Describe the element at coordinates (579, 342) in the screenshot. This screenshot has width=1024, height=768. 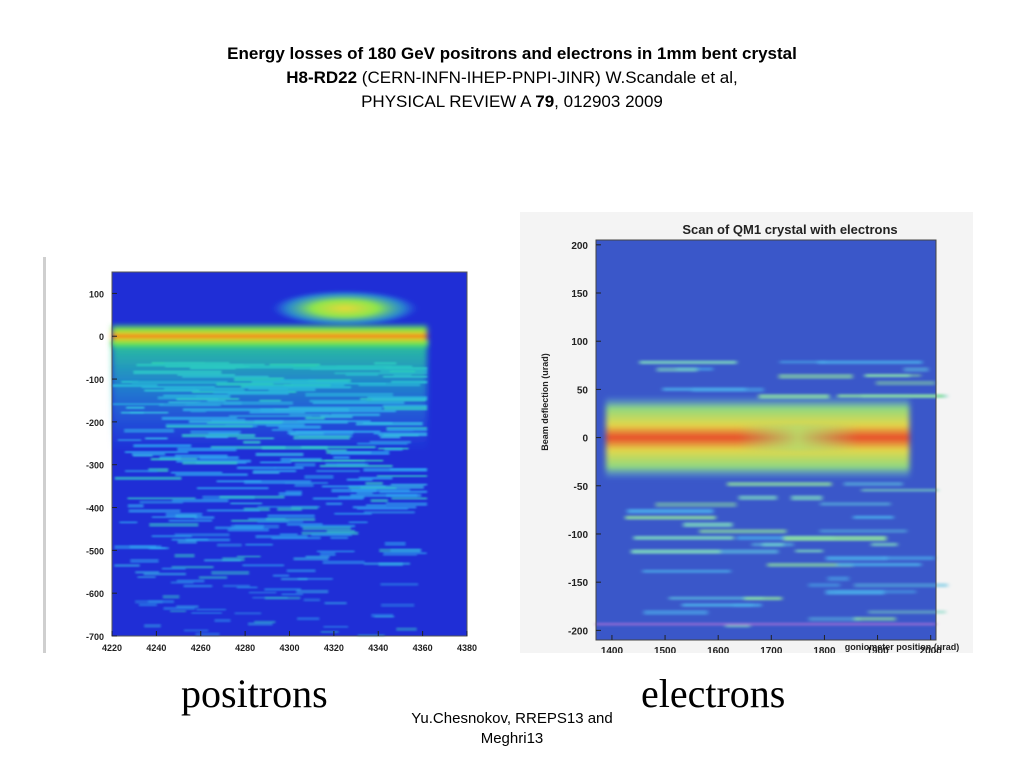
I see `y-tick-label: 100` at that location.